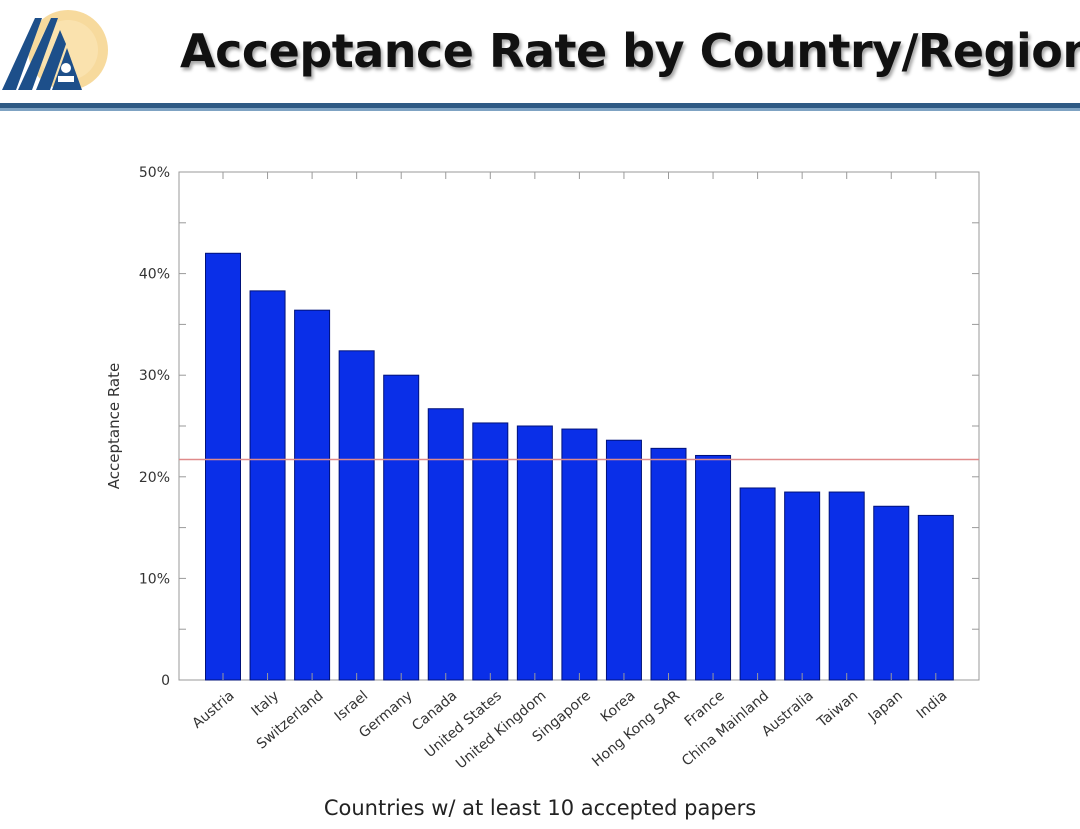  I want to click on title-divider-highlight, so click(540, 109).